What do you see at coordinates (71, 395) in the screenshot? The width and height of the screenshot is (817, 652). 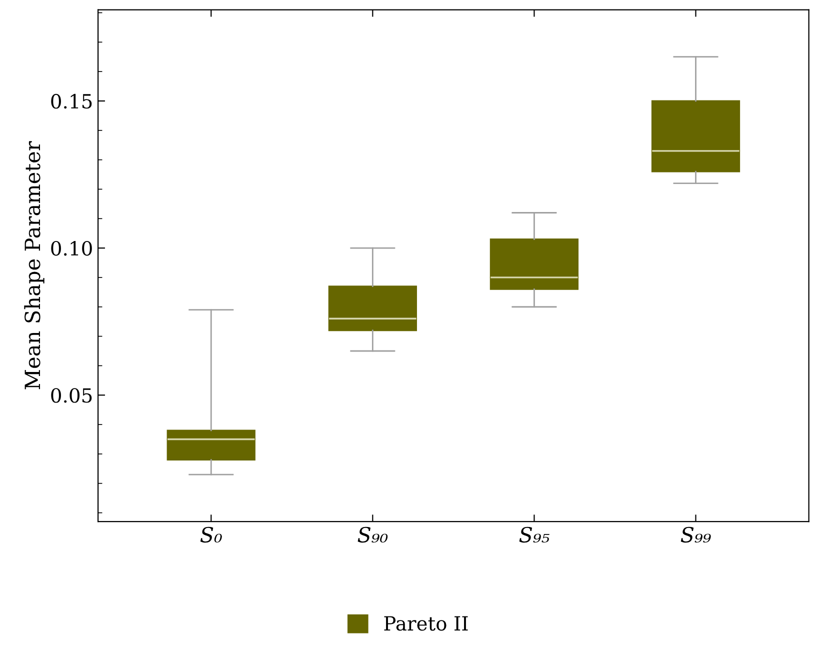 I see `y-tick-label: 0.05` at bounding box center [71, 395].